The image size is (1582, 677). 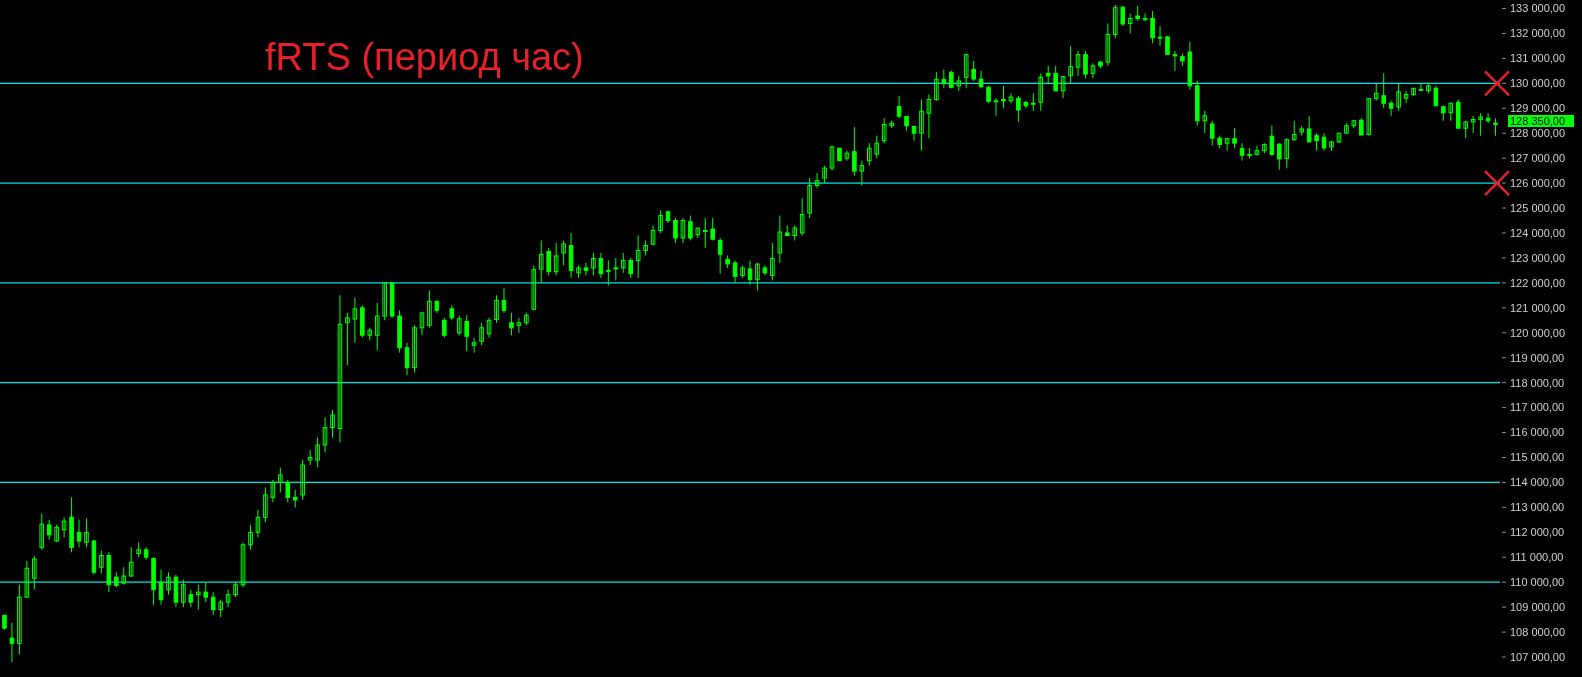 What do you see at coordinates (1538, 158) in the screenshot?
I see `y-tick-label: 127 000,00` at bounding box center [1538, 158].